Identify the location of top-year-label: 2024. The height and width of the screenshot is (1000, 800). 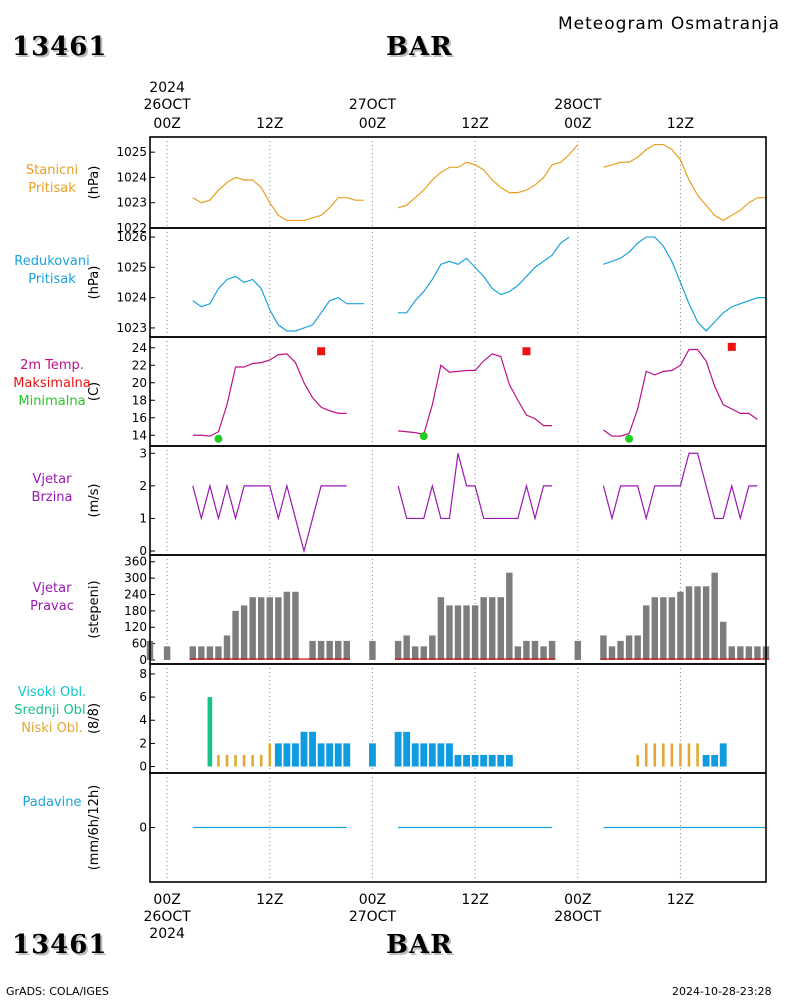
(167, 88).